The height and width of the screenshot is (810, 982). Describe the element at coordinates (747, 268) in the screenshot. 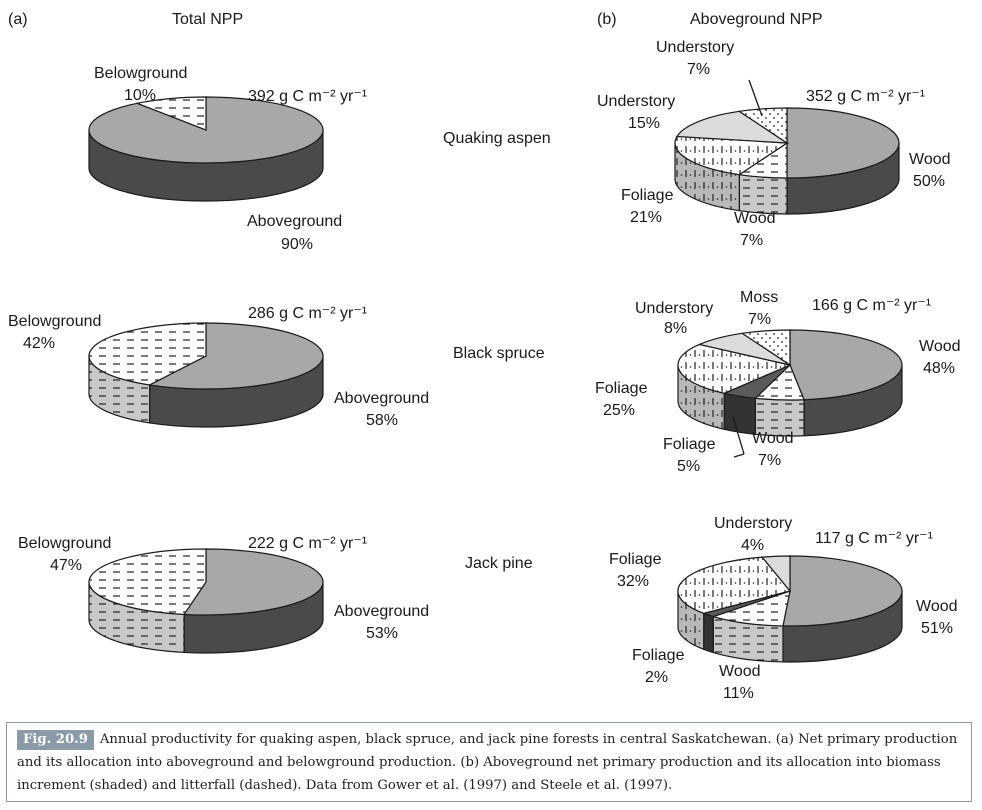

I see `leader-lines` at that location.